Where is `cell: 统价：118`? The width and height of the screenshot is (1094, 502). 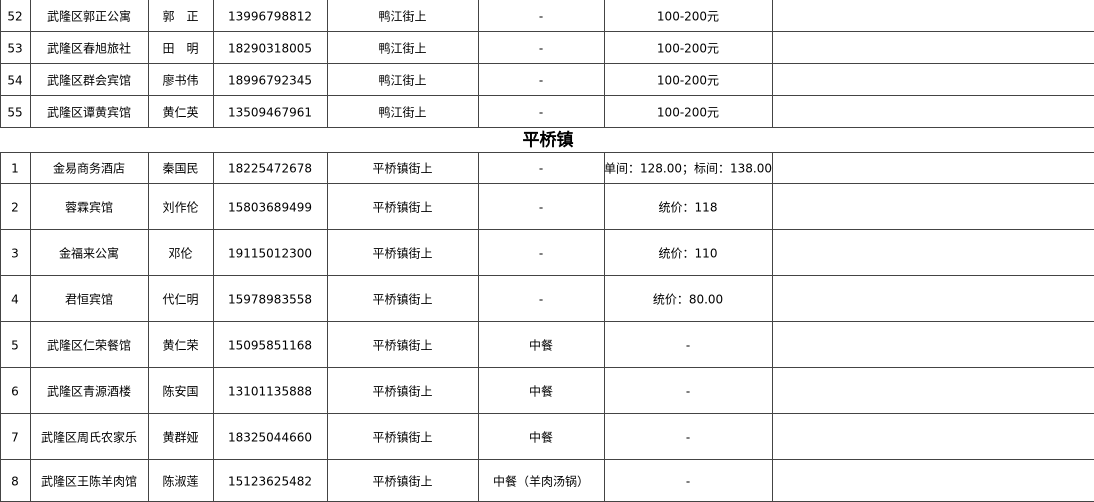 cell: 统价：118 is located at coordinates (688, 208).